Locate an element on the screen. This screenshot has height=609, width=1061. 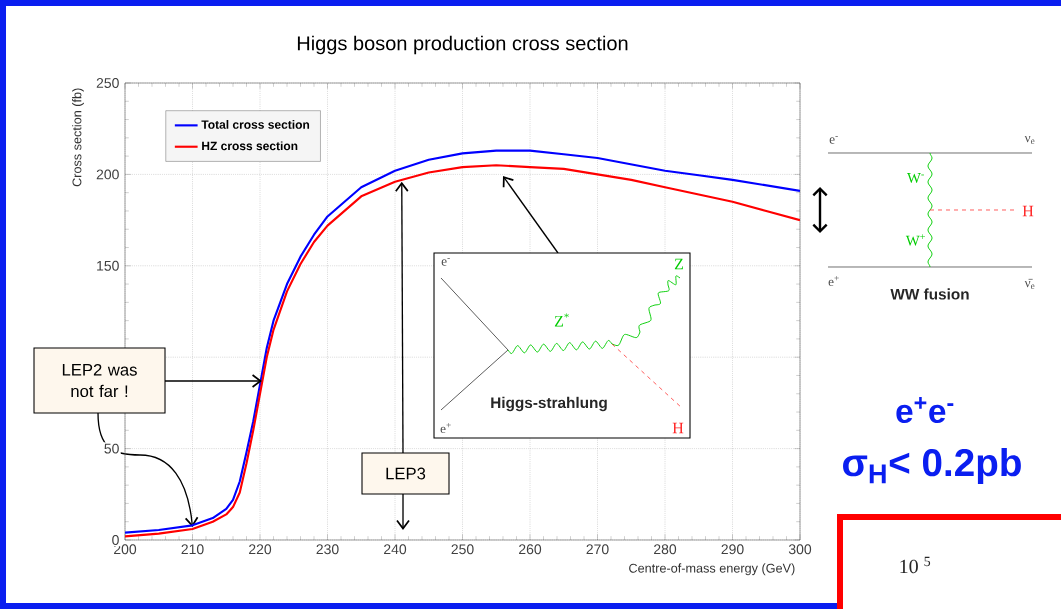
annotation: e$^{-}$ is located at coordinates (445, 262).